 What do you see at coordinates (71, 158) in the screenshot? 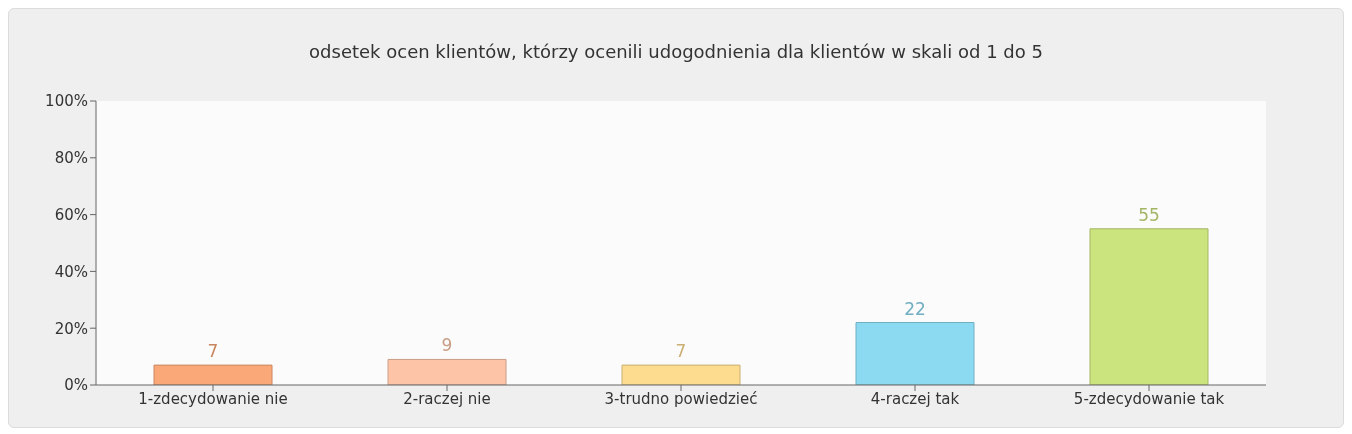
I see `y-tick-label: 80%` at bounding box center [71, 158].